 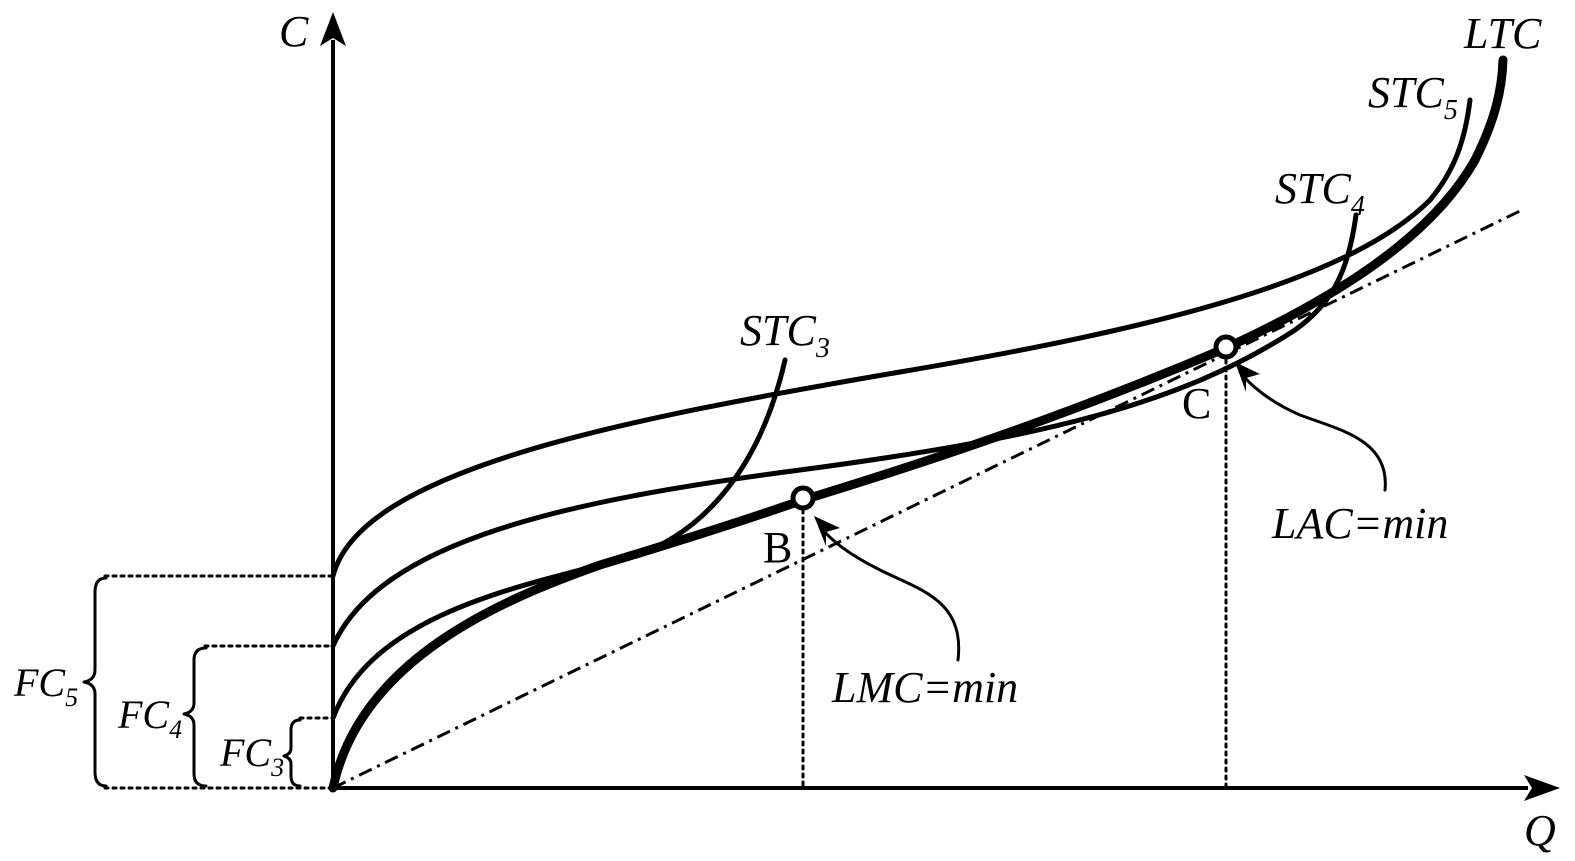 What do you see at coordinates (1406, 92) in the screenshot?
I see `stc5-label-base: STC` at bounding box center [1406, 92].